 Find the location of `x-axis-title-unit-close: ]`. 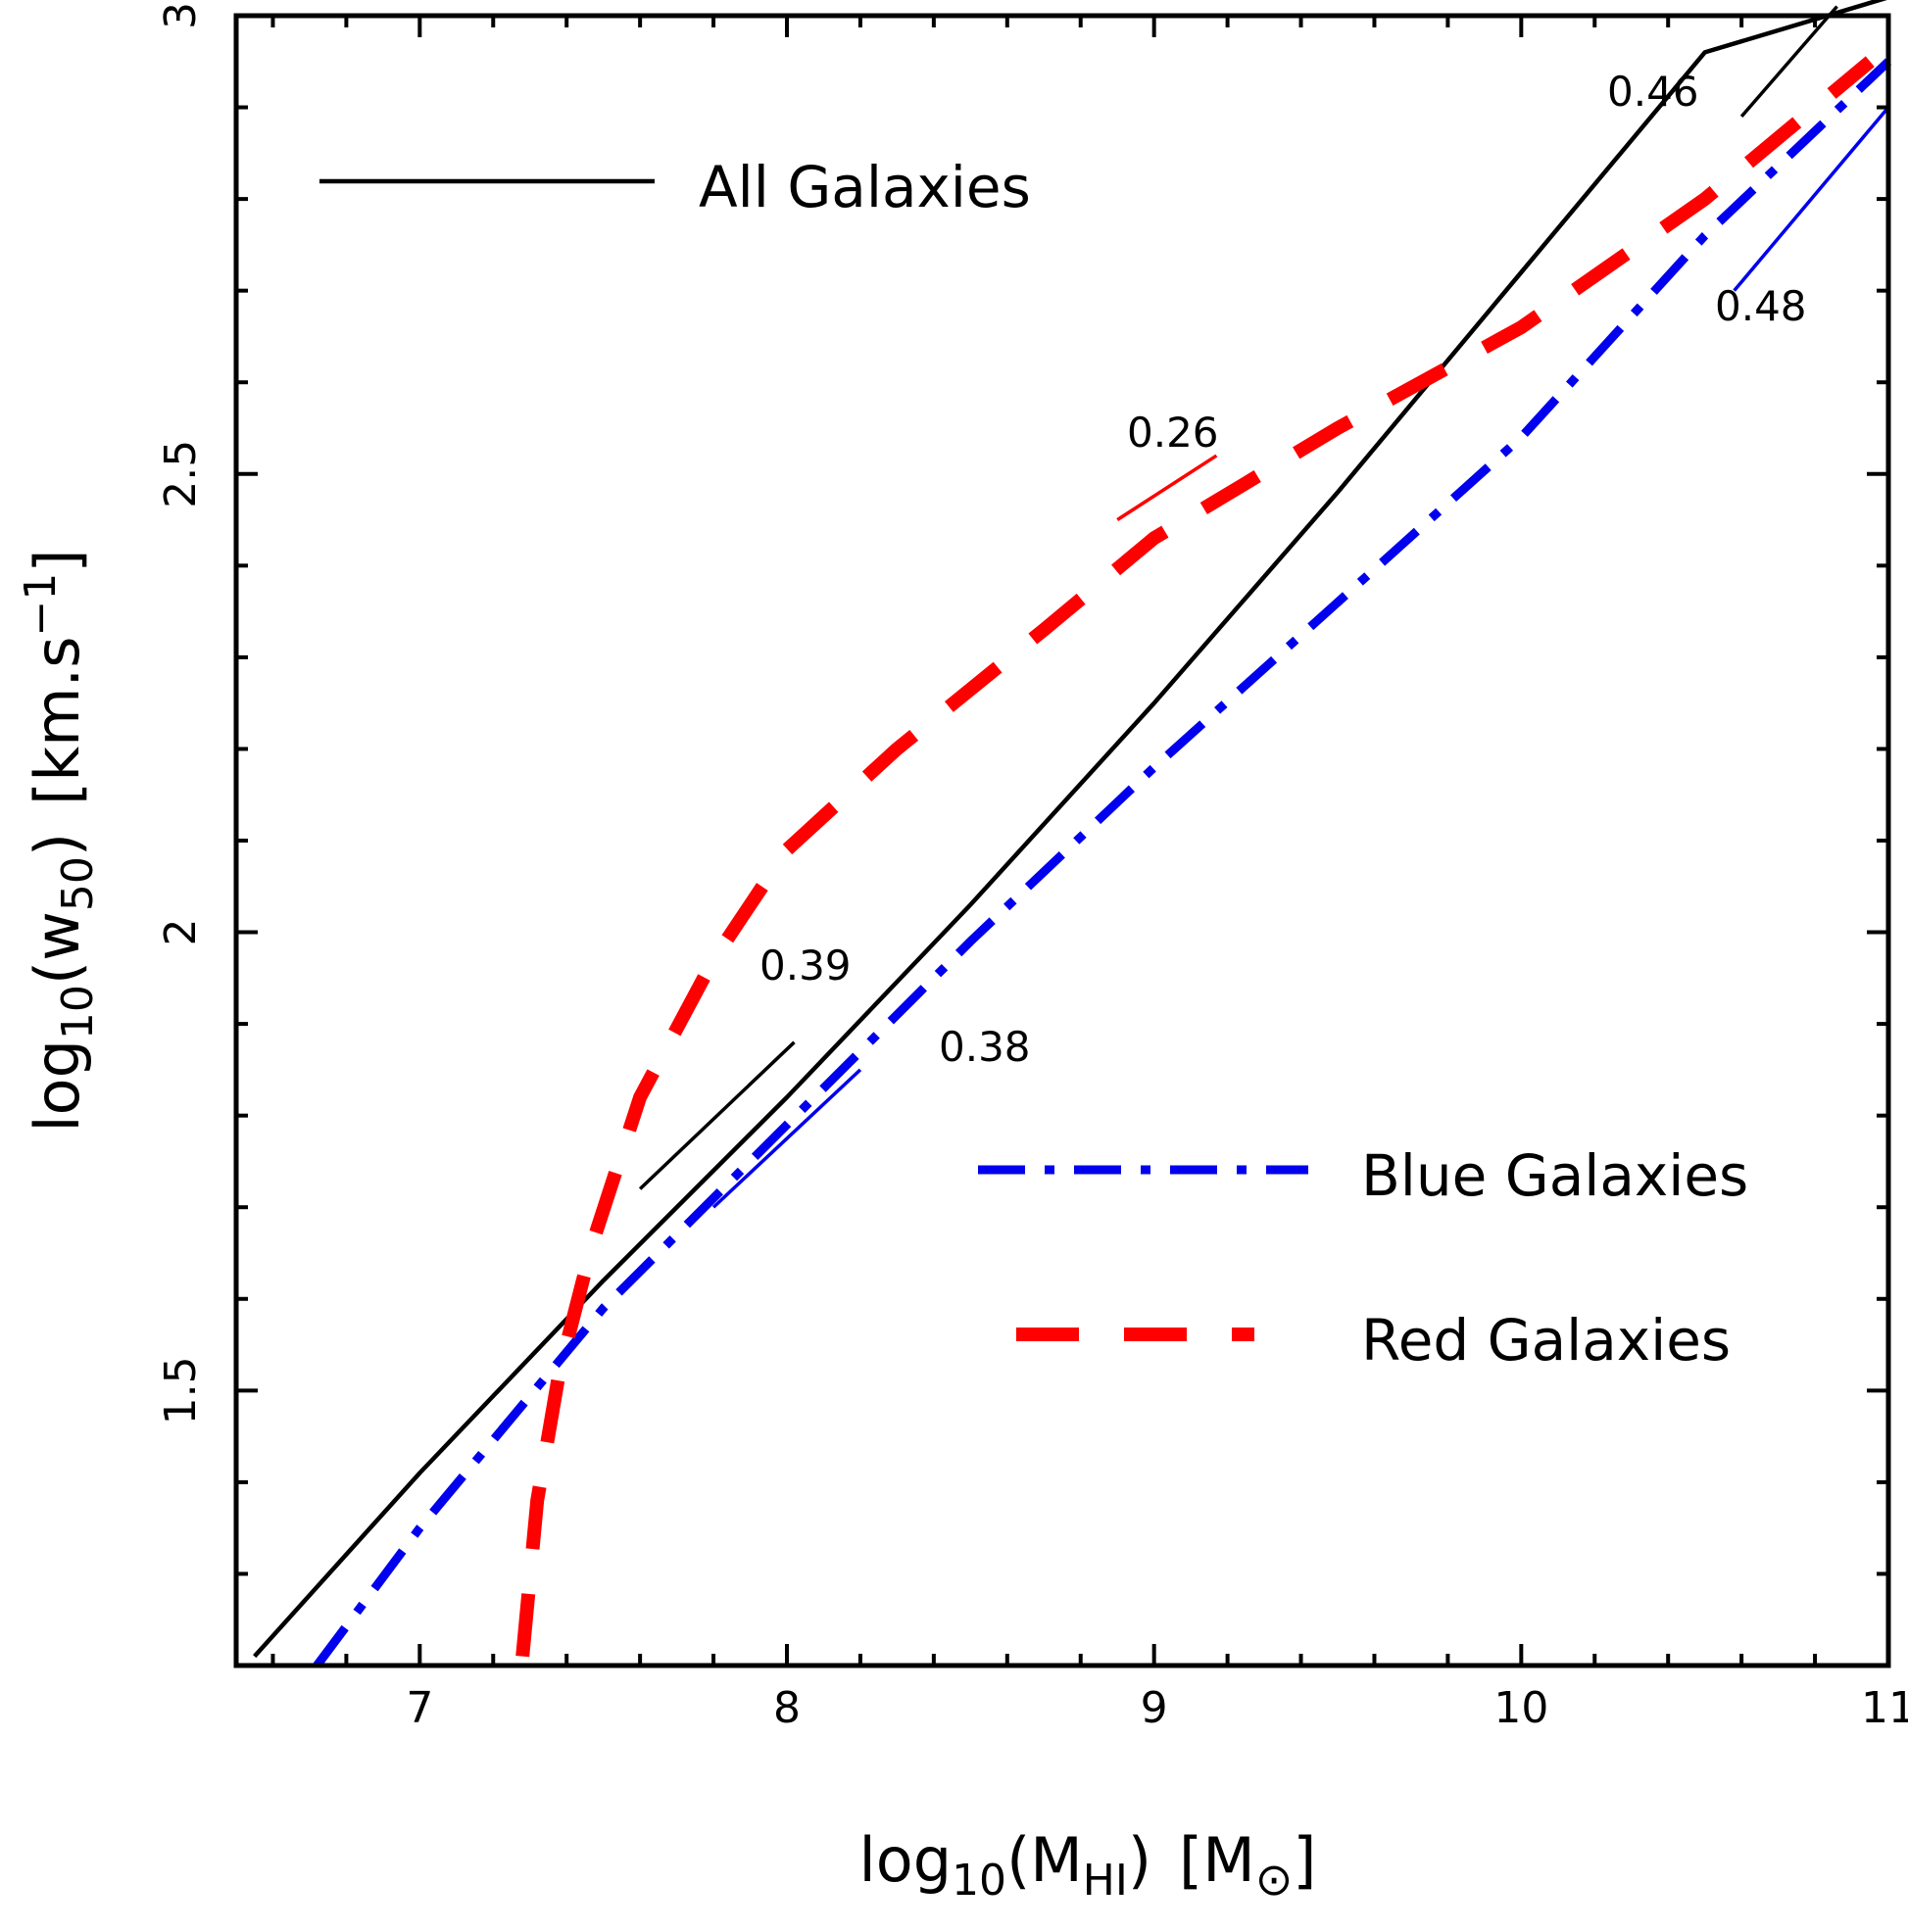

x-axis-title-unit-close: ] is located at coordinates (1304, 1860).